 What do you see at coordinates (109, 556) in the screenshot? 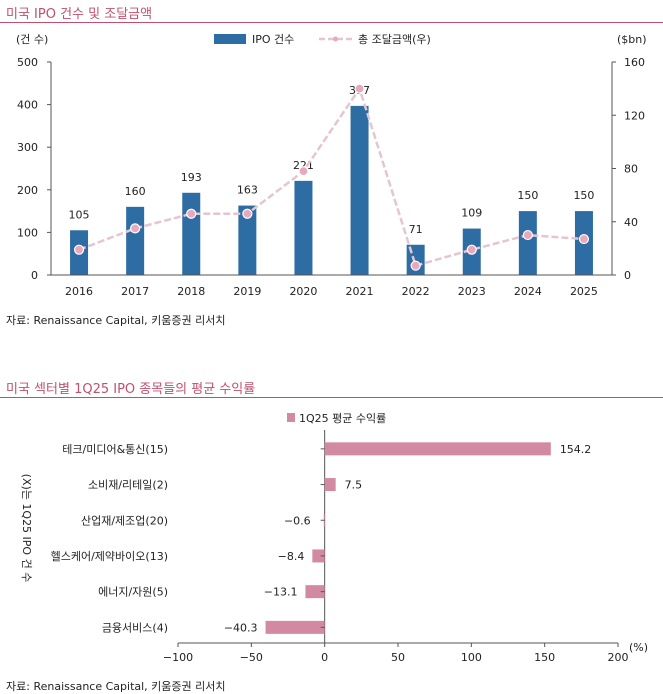
I see `sector-label: 헬스케어/제약바이오(13)` at bounding box center [109, 556].